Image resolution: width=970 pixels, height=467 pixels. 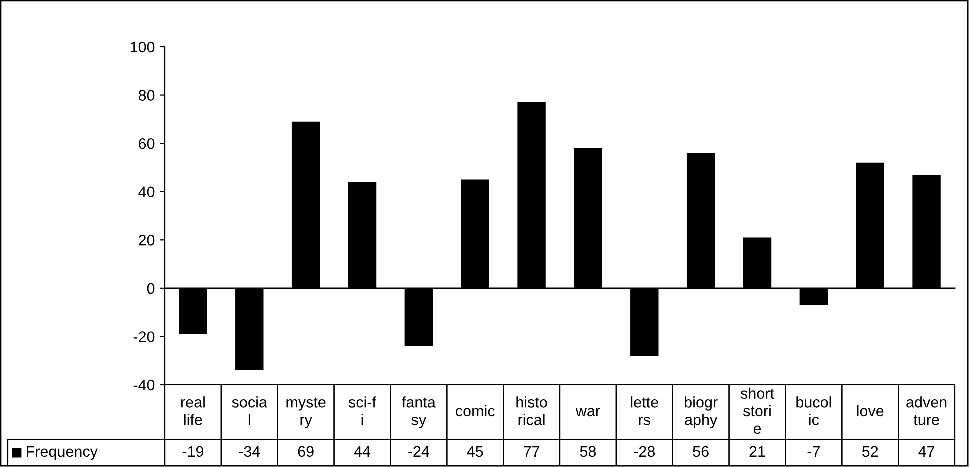 What do you see at coordinates (419, 451) in the screenshot?
I see `data-label: -24` at bounding box center [419, 451].